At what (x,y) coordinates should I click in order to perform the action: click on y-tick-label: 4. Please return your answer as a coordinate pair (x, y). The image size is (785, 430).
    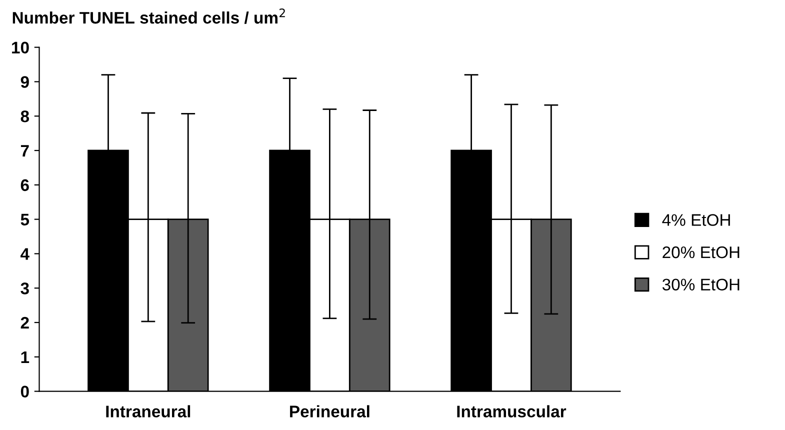
    Looking at the image, I should click on (25, 254).